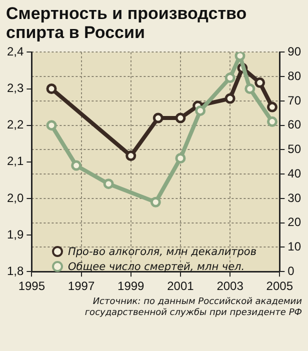 The height and width of the screenshot is (351, 308). Describe the element at coordinates (32, 286) in the screenshot. I see `x-tick-label: 1995` at that location.